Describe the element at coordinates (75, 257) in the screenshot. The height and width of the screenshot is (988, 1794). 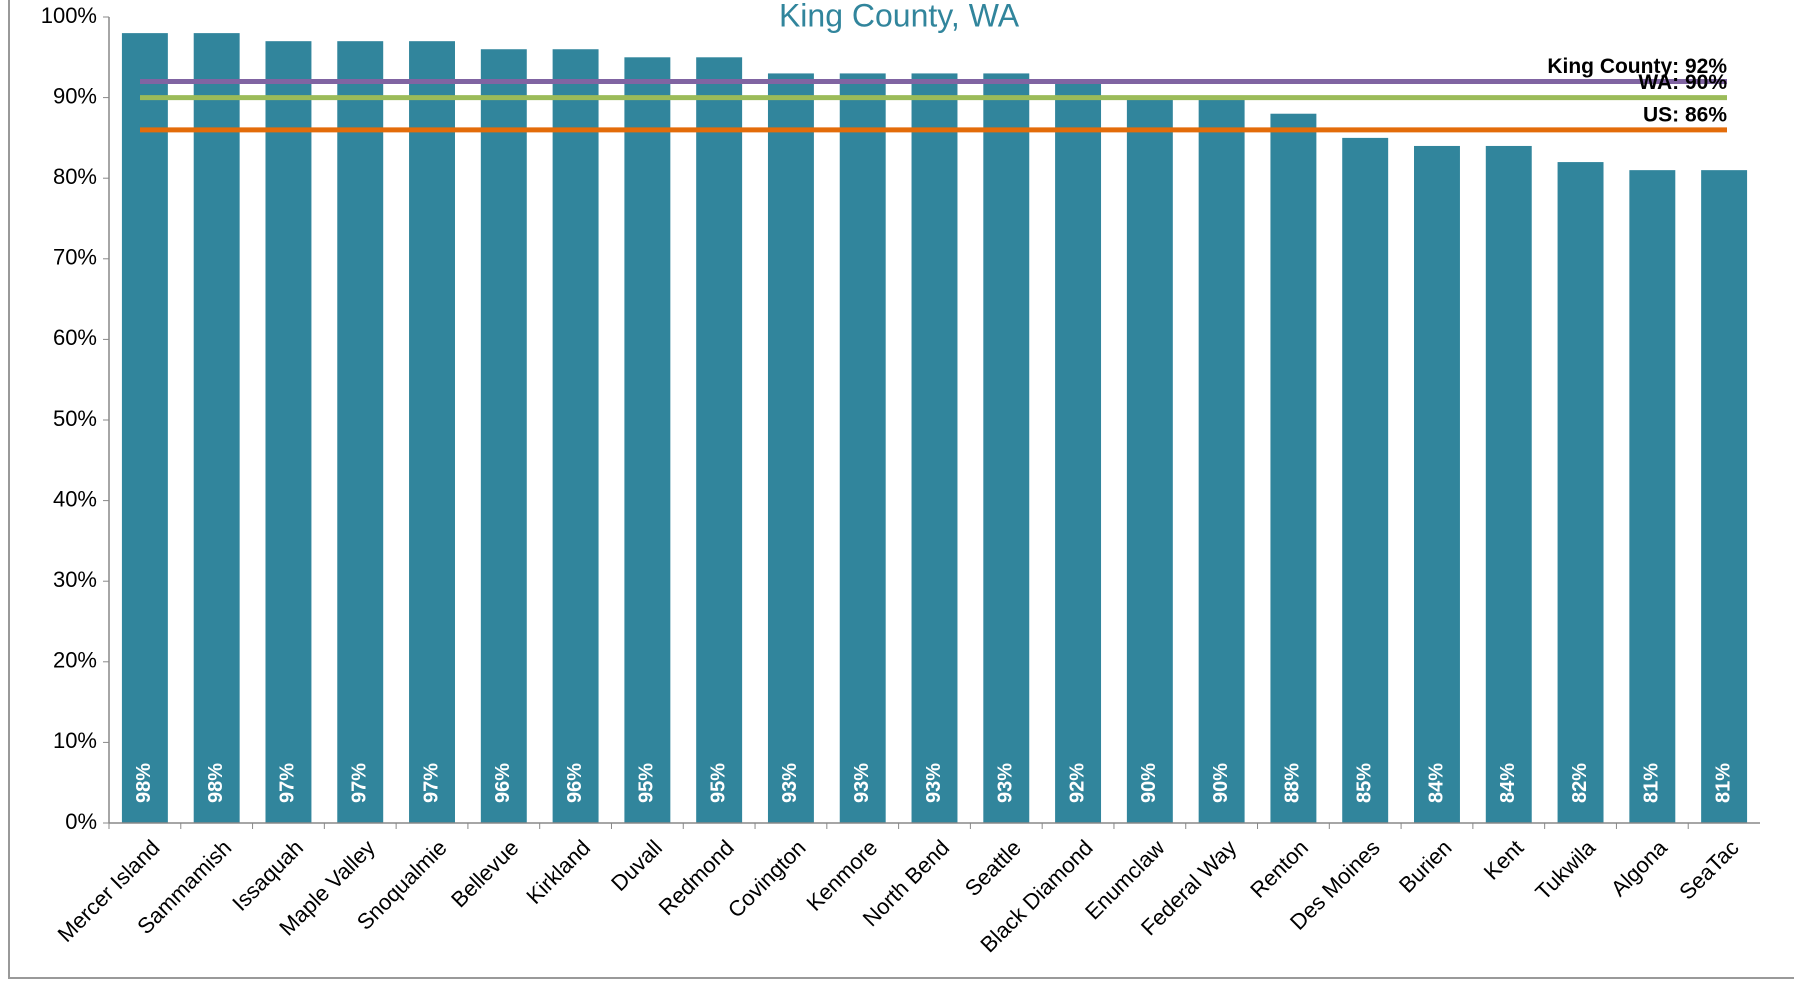
I see `y-tick-label: 70%` at that location.